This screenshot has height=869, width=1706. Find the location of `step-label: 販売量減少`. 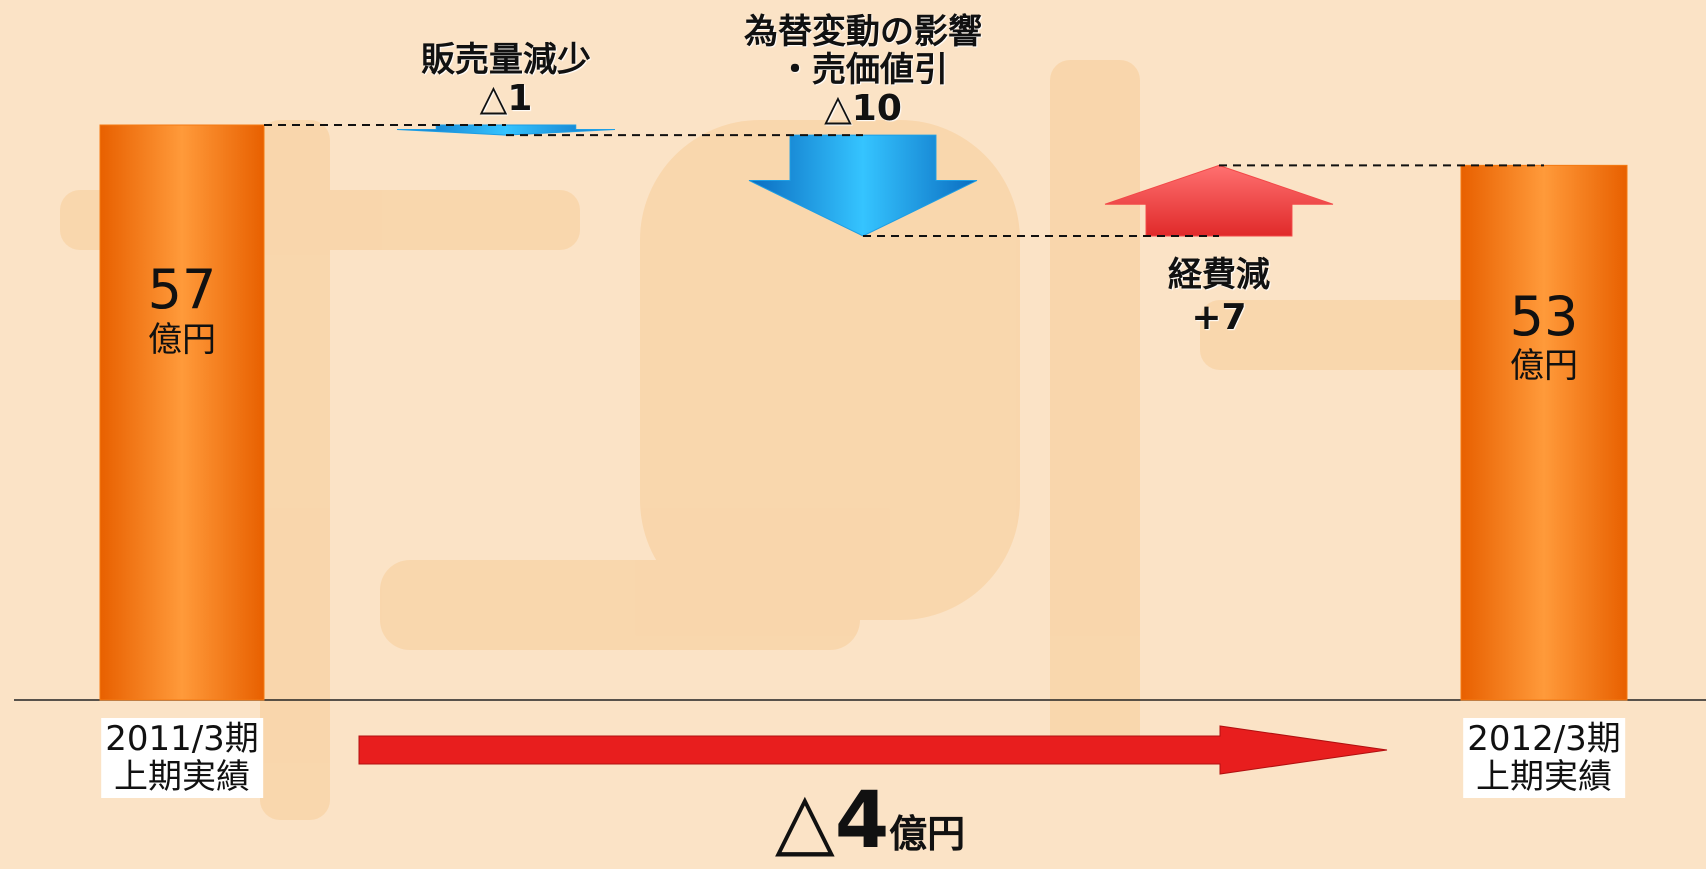

step-label: 販売量減少 is located at coordinates (506, 59).